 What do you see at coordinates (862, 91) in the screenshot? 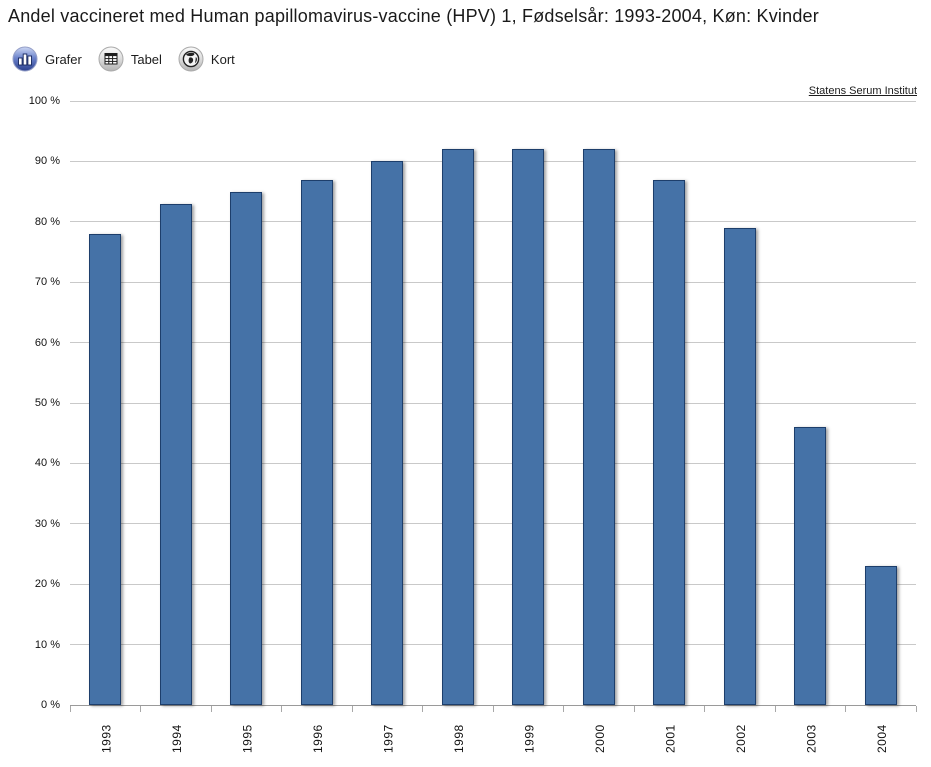
I see `credits-link: Statens Serum Institut` at bounding box center [862, 91].